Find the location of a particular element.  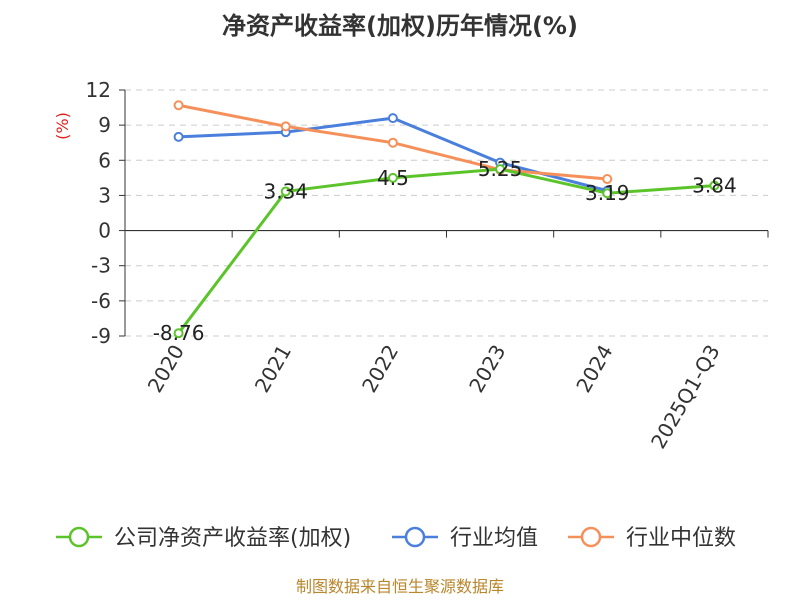

x-tick-label-4: 2024 is located at coordinates (594, 369).